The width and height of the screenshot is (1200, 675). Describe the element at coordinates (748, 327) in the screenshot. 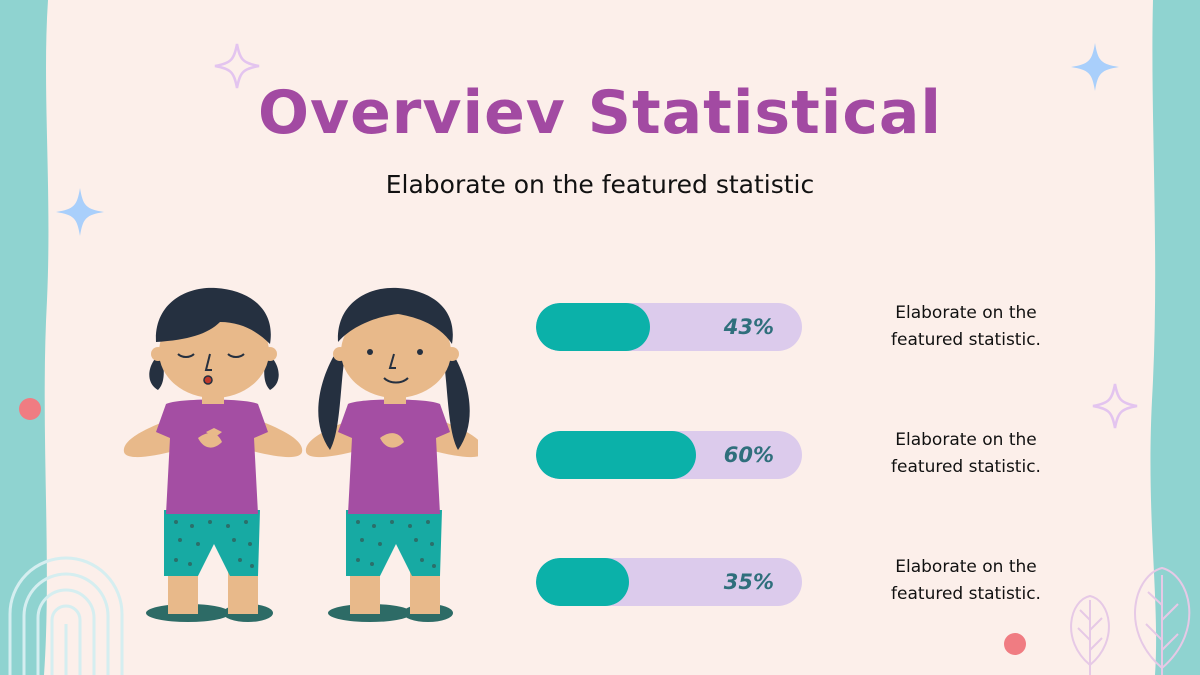

I see `progress-percent-label: 43%` at that location.